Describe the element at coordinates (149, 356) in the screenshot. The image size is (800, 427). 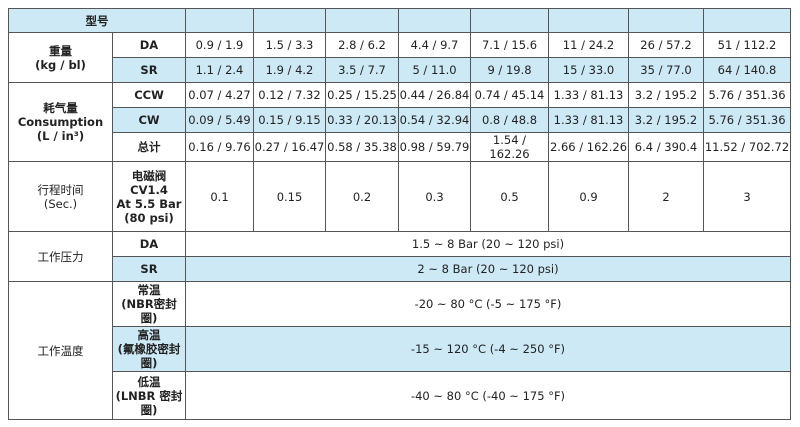
I see `text-line: (氟橡胶密封圈)` at that location.